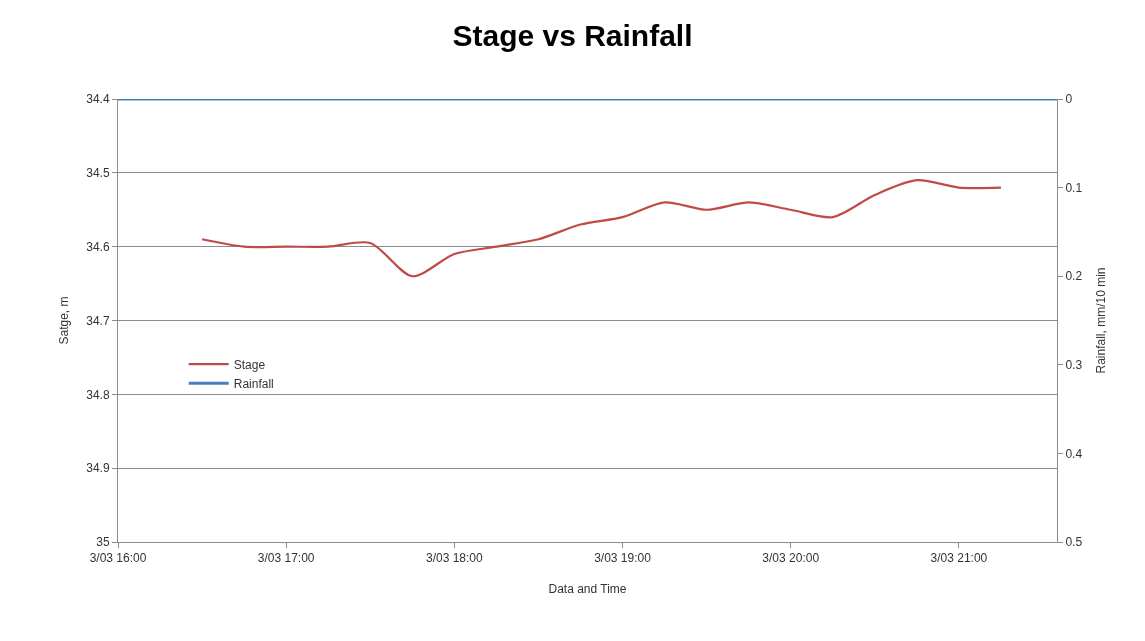  Describe the element at coordinates (1069, 99) in the screenshot. I see `y2-tick-label: 0` at that location.